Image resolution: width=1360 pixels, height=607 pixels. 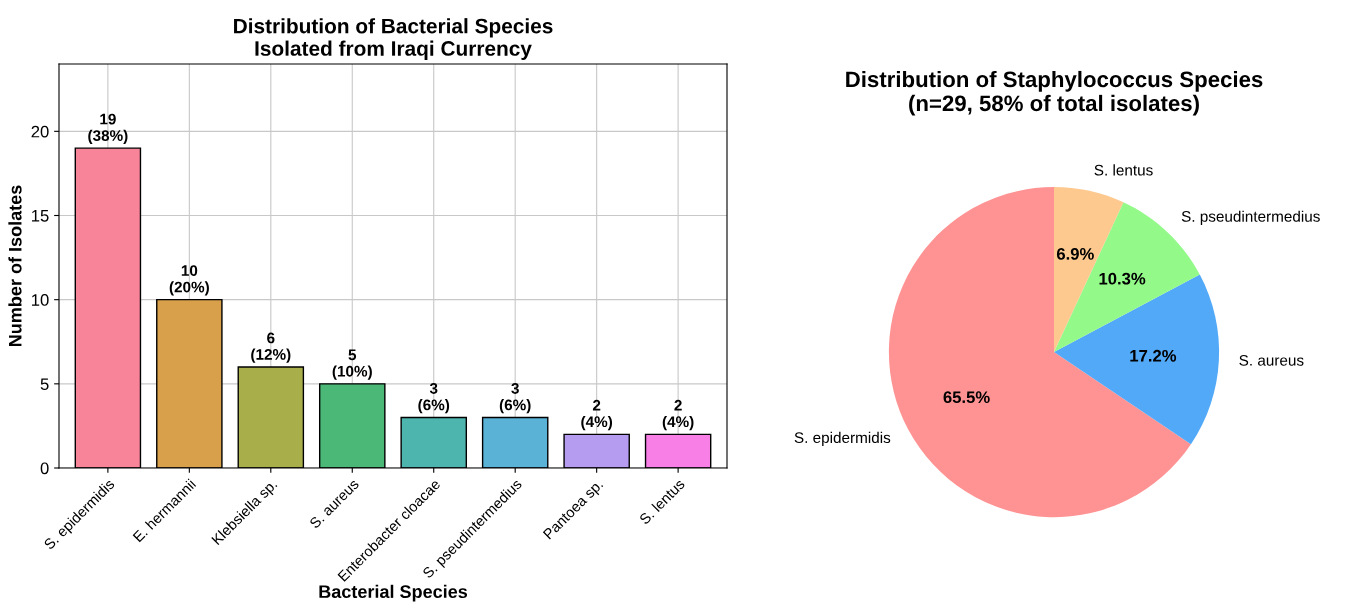 What do you see at coordinates (1271, 360) in the screenshot?
I see `slice-label: S. aureus` at bounding box center [1271, 360].